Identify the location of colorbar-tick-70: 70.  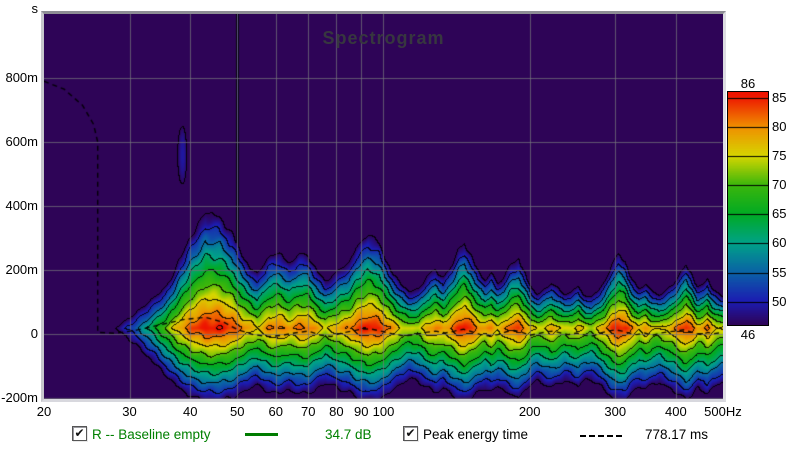
(779, 185).